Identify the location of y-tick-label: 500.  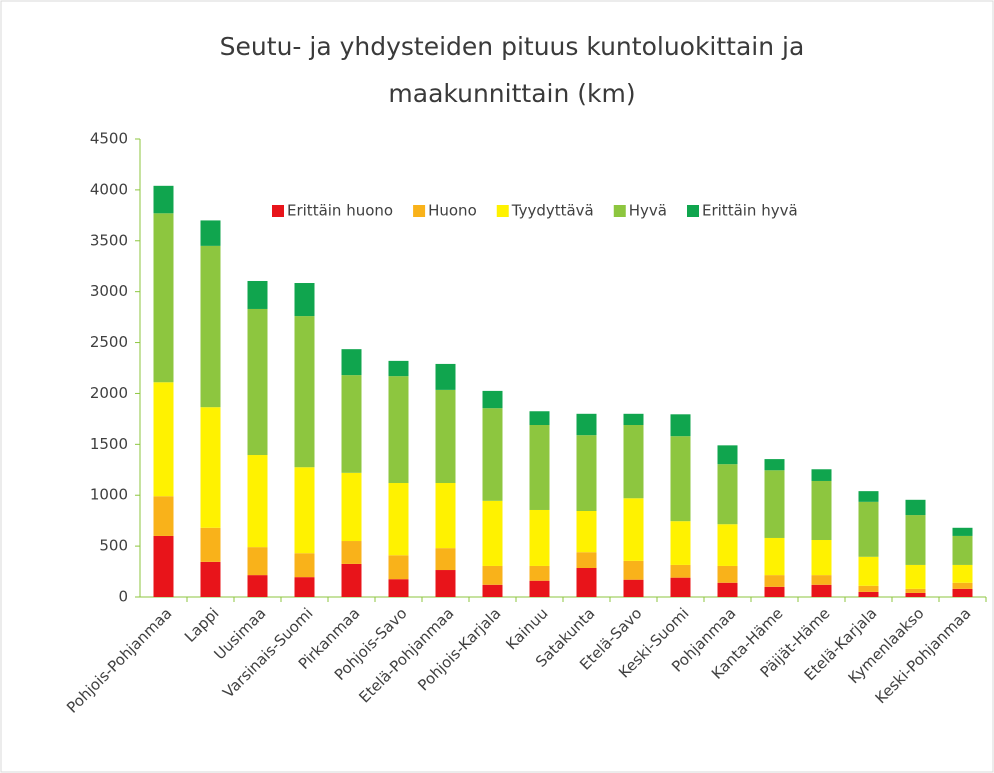
(113, 546).